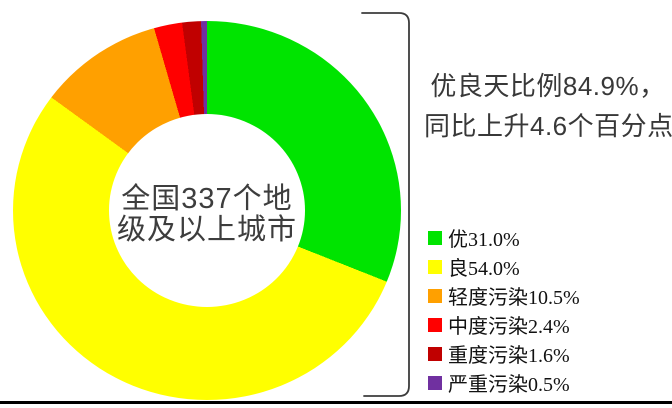 This screenshot has width=672, height=408. I want to click on legend-swatch-purple, so click(435, 382).